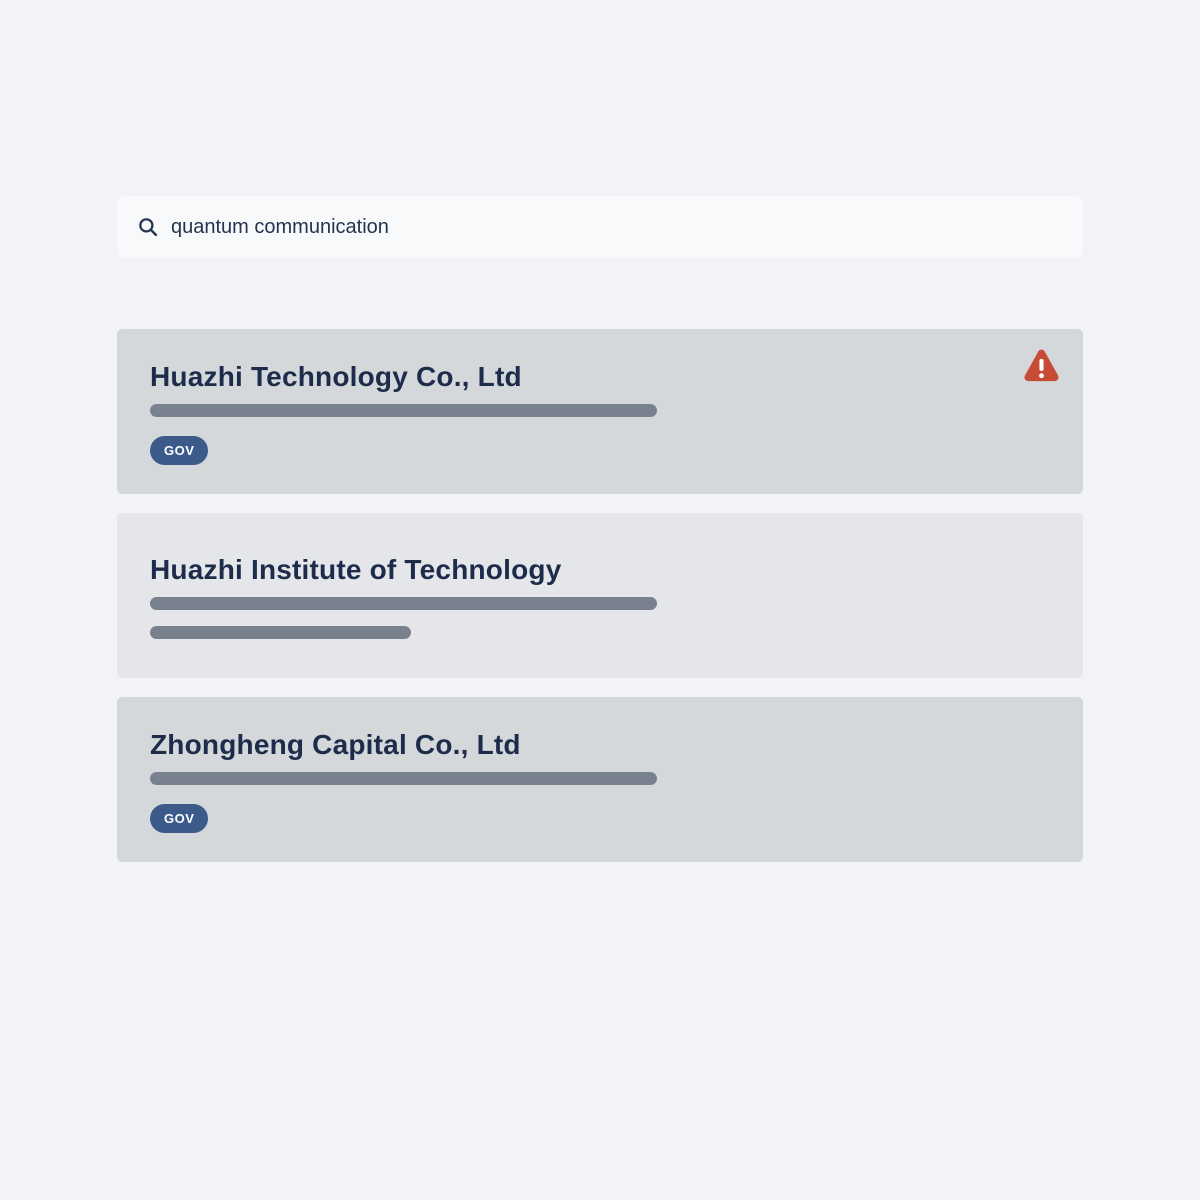 The height and width of the screenshot is (1200, 1200). What do you see at coordinates (148, 227) in the screenshot?
I see `search-icon` at bounding box center [148, 227].